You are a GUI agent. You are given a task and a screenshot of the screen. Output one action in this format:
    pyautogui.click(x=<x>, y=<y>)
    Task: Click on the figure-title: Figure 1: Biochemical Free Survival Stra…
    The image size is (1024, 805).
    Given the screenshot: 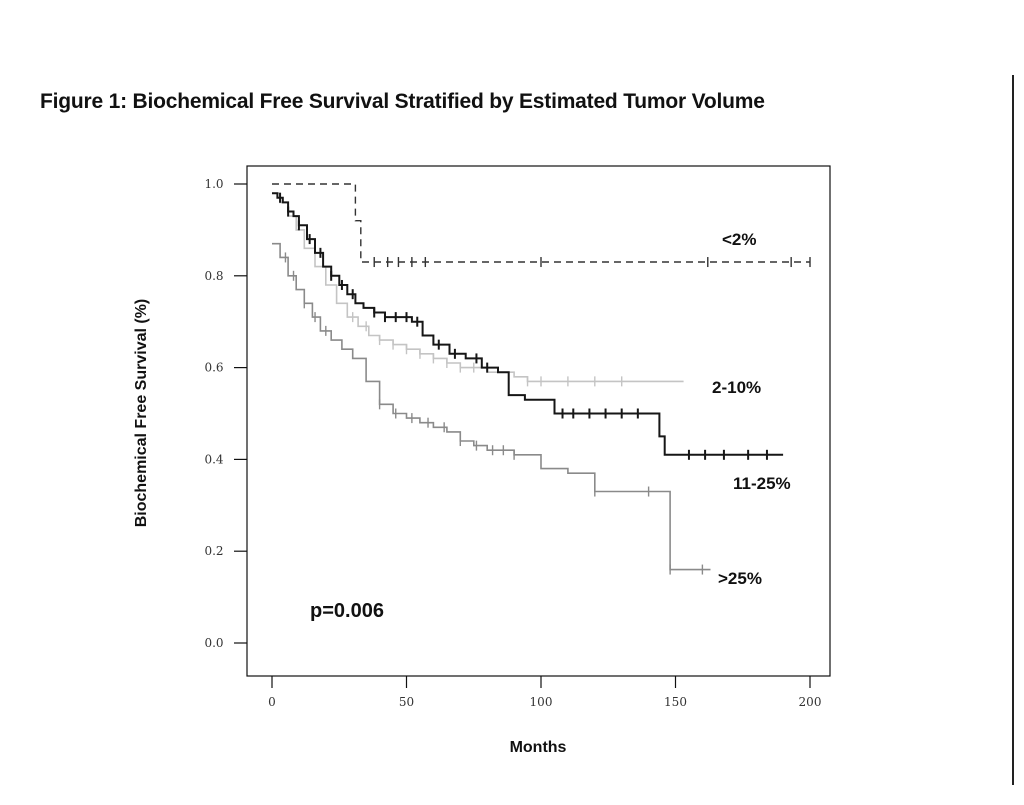 What is the action you would take?
    pyautogui.click(x=402, y=101)
    